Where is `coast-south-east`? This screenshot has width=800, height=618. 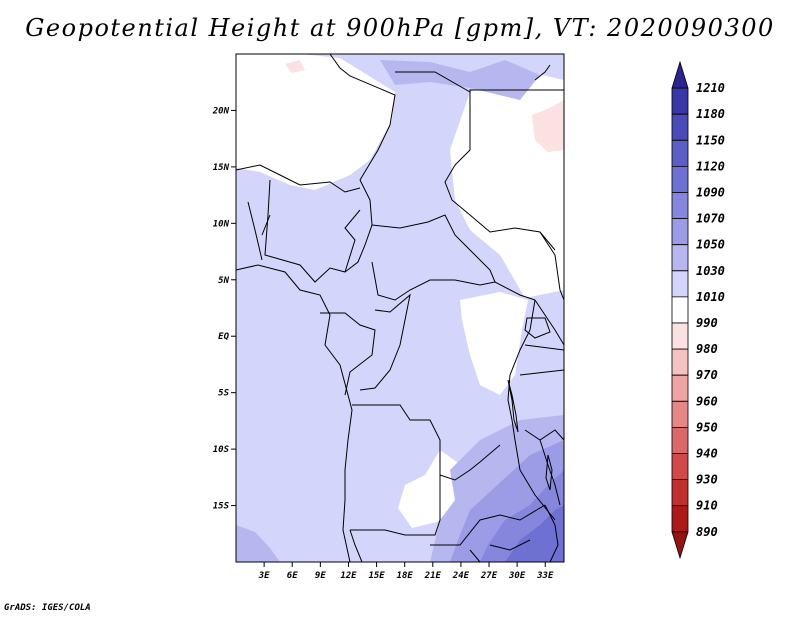
coast-south-east is located at coordinates (514, 533).